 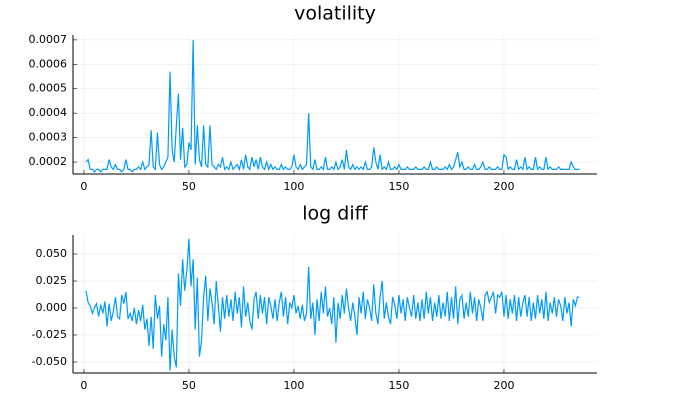 I want to click on y-tick-label: 0.0002, so click(x=48, y=161).